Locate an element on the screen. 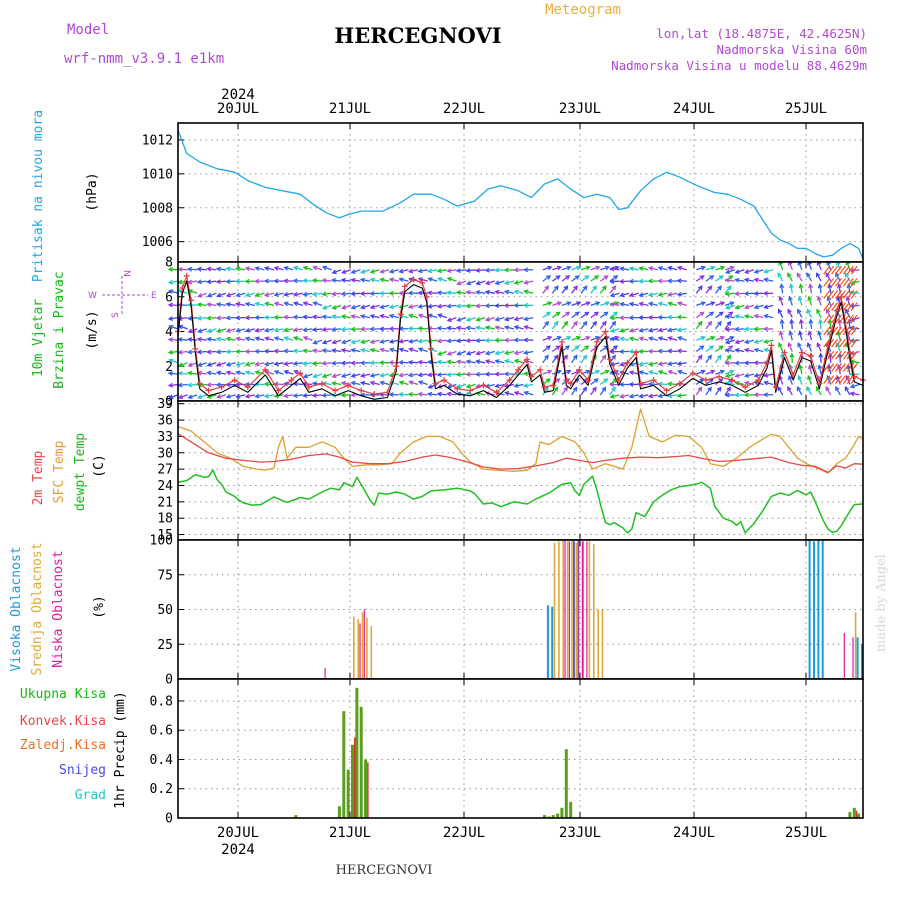 The width and height of the screenshot is (900, 900). precip-background is located at coordinates (520, 748).